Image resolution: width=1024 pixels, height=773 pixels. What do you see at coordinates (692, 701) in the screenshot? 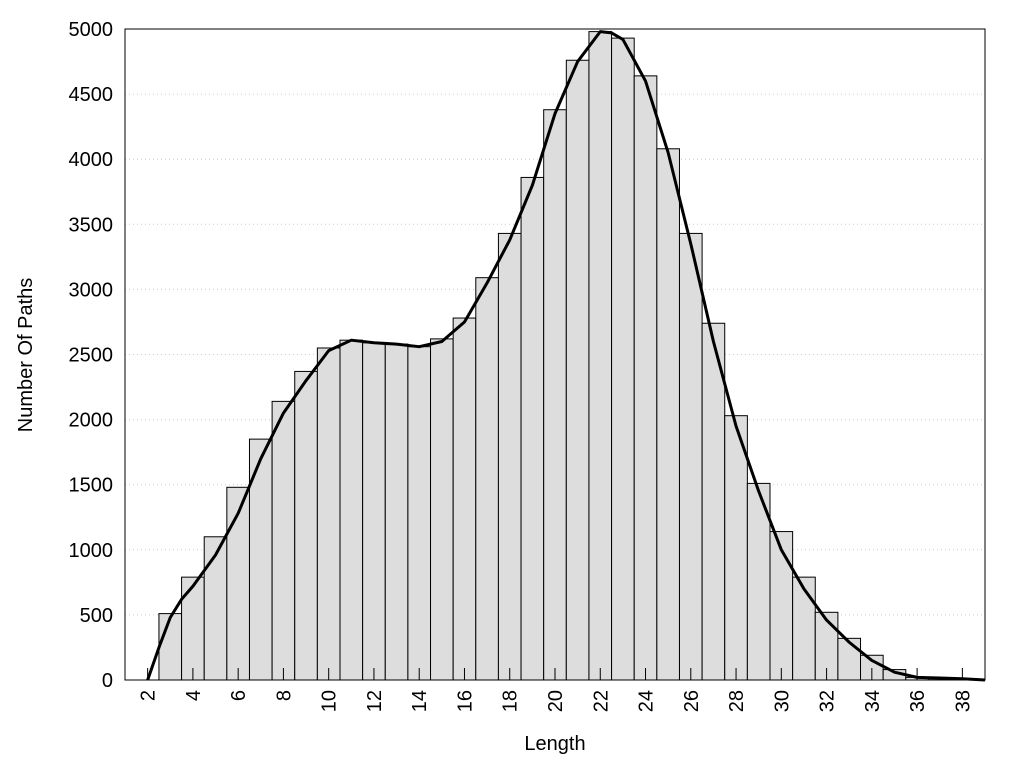
I see `x-tick-label: 26` at bounding box center [692, 701].